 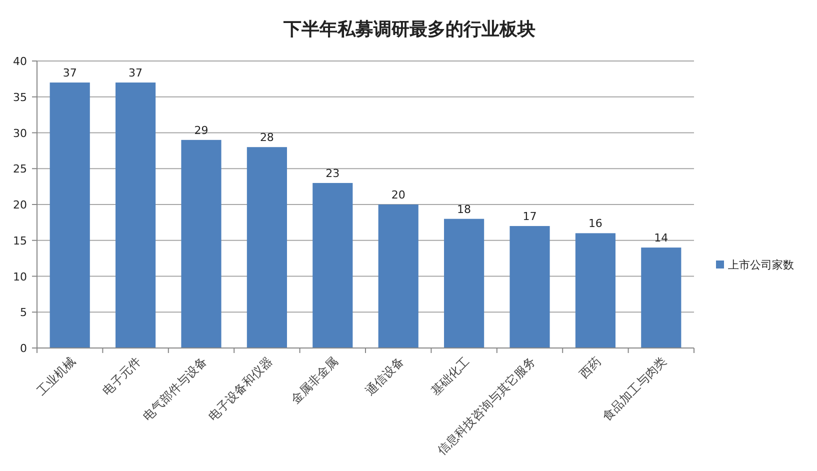 I want to click on legend-label: 上市公司家数, so click(x=761, y=265).